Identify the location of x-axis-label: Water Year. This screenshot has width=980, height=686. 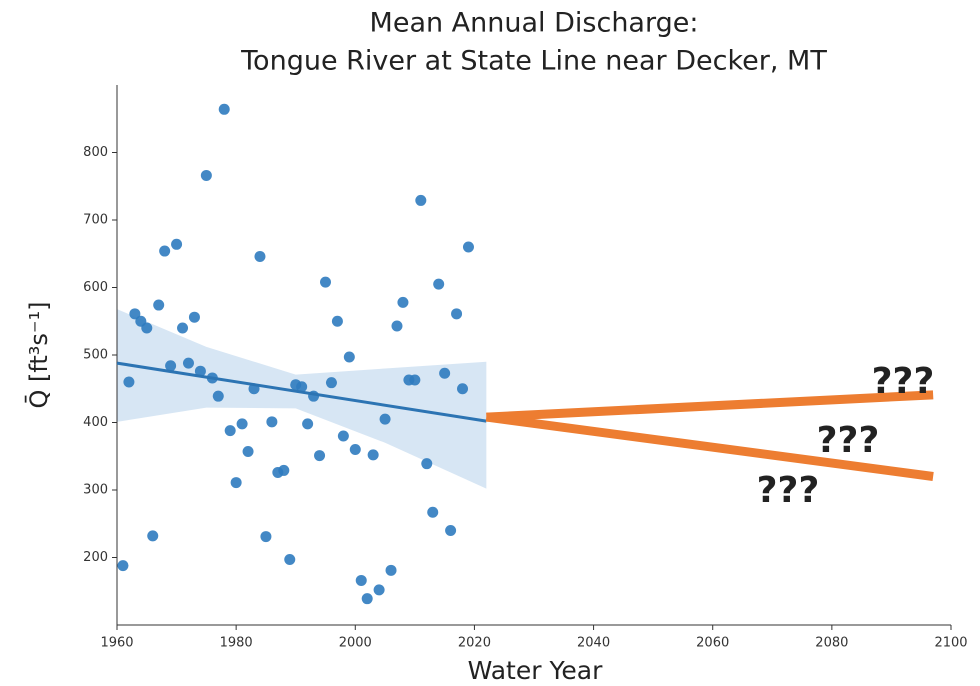
(535, 670).